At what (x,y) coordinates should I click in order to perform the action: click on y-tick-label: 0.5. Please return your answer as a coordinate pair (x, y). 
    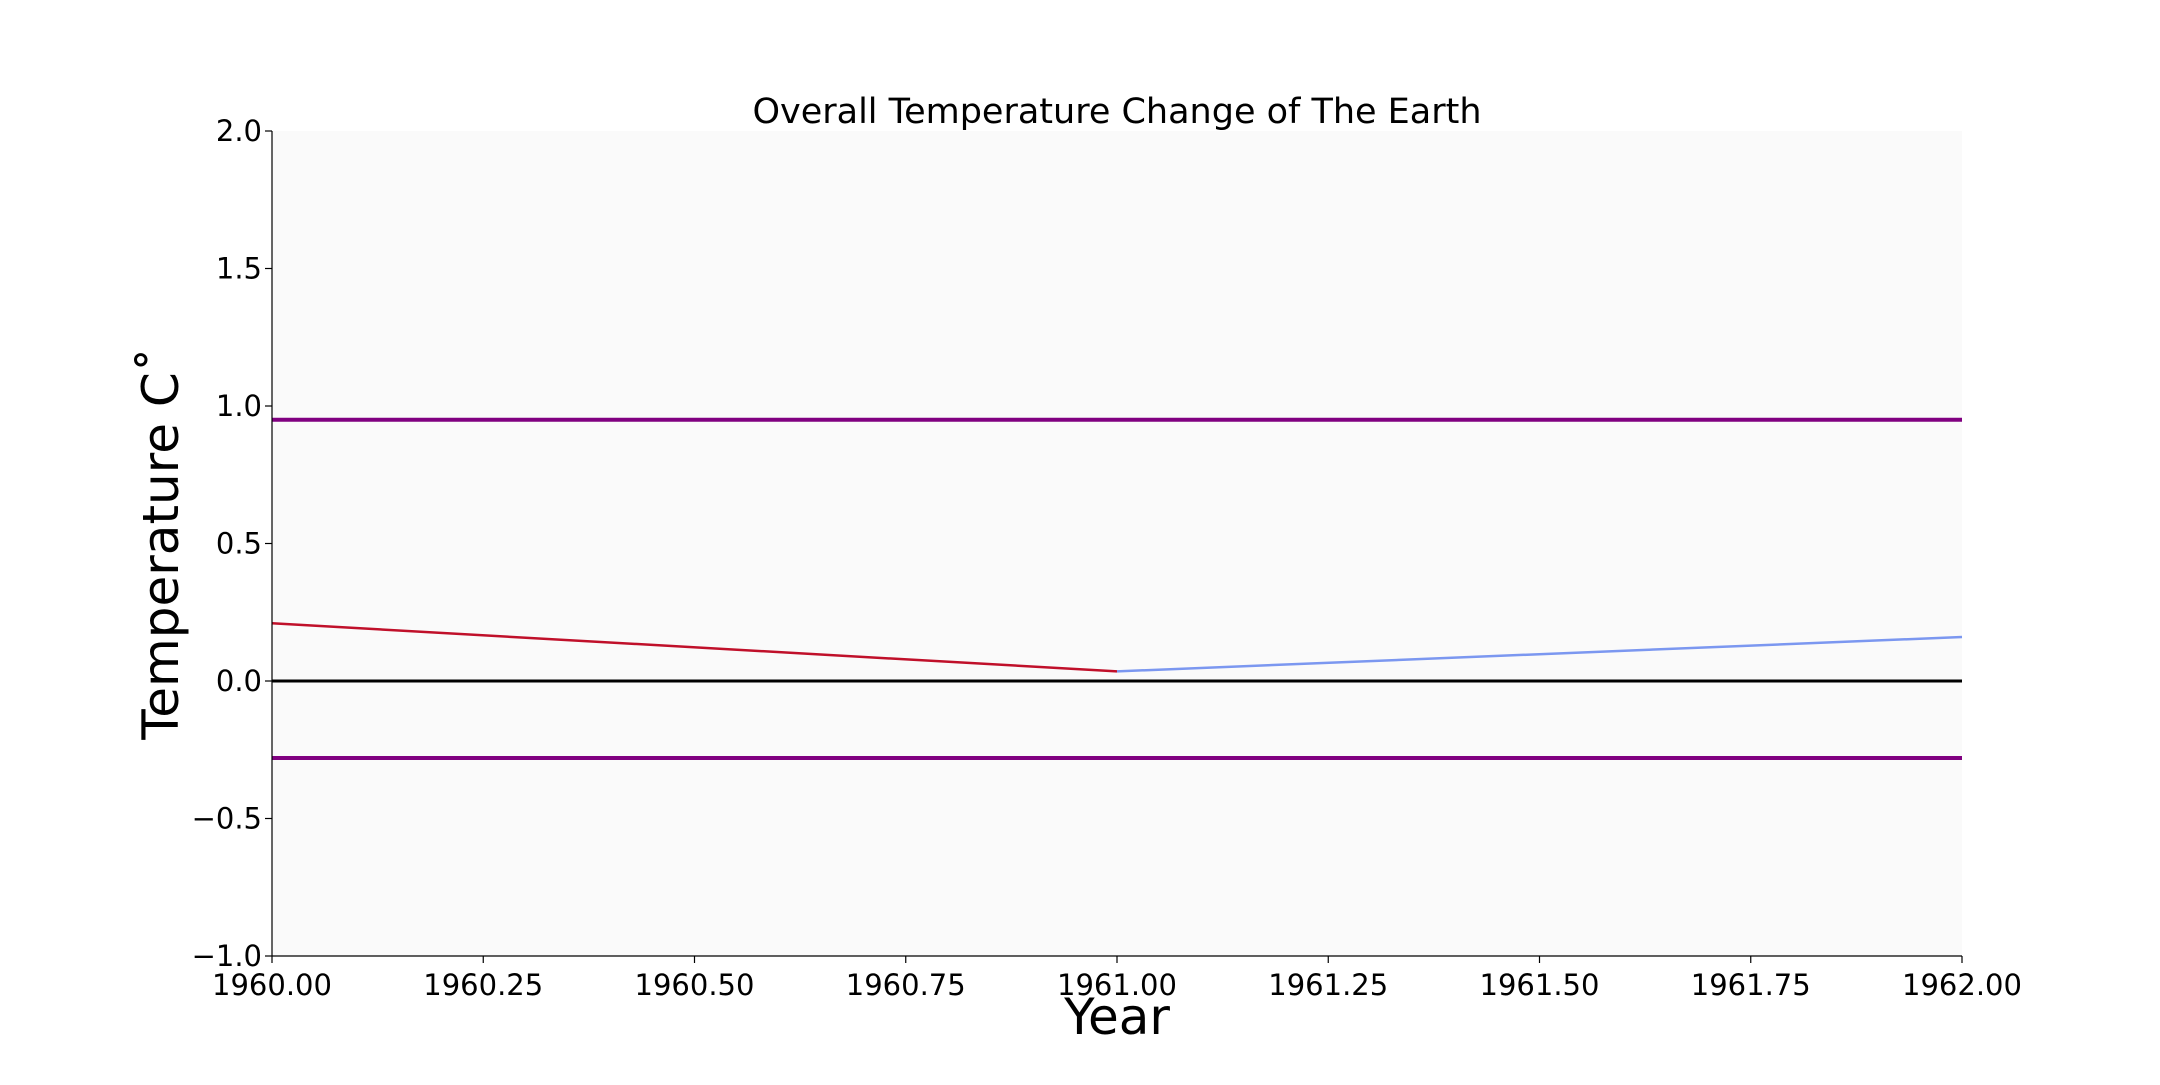
    Looking at the image, I should click on (239, 544).